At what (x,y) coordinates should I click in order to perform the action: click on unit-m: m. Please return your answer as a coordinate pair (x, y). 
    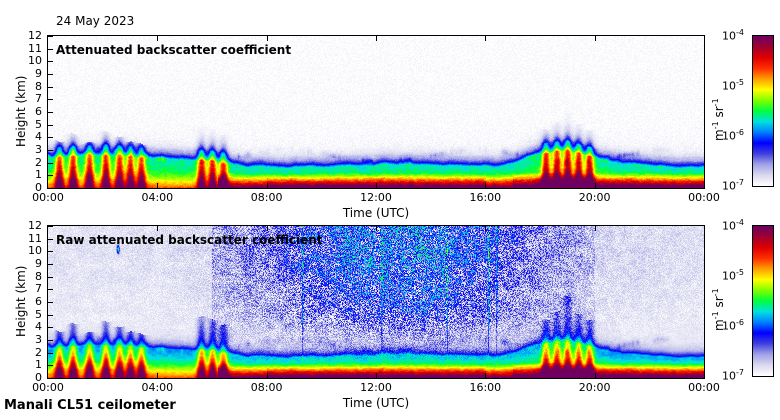
    Looking at the image, I should click on (719, 325).